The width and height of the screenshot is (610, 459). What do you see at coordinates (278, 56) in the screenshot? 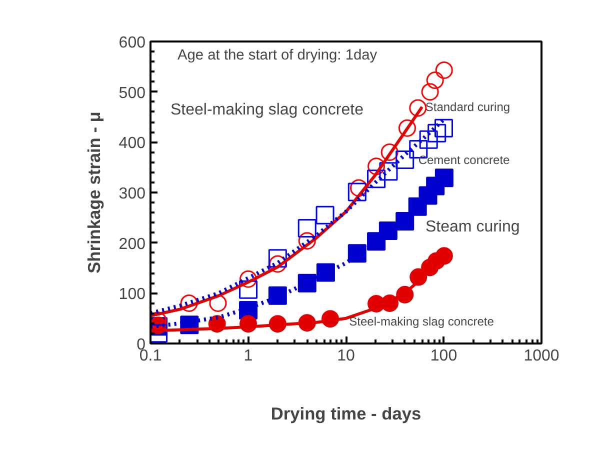
I see `annotation: Age at the start of drying: 1day` at bounding box center [278, 56].